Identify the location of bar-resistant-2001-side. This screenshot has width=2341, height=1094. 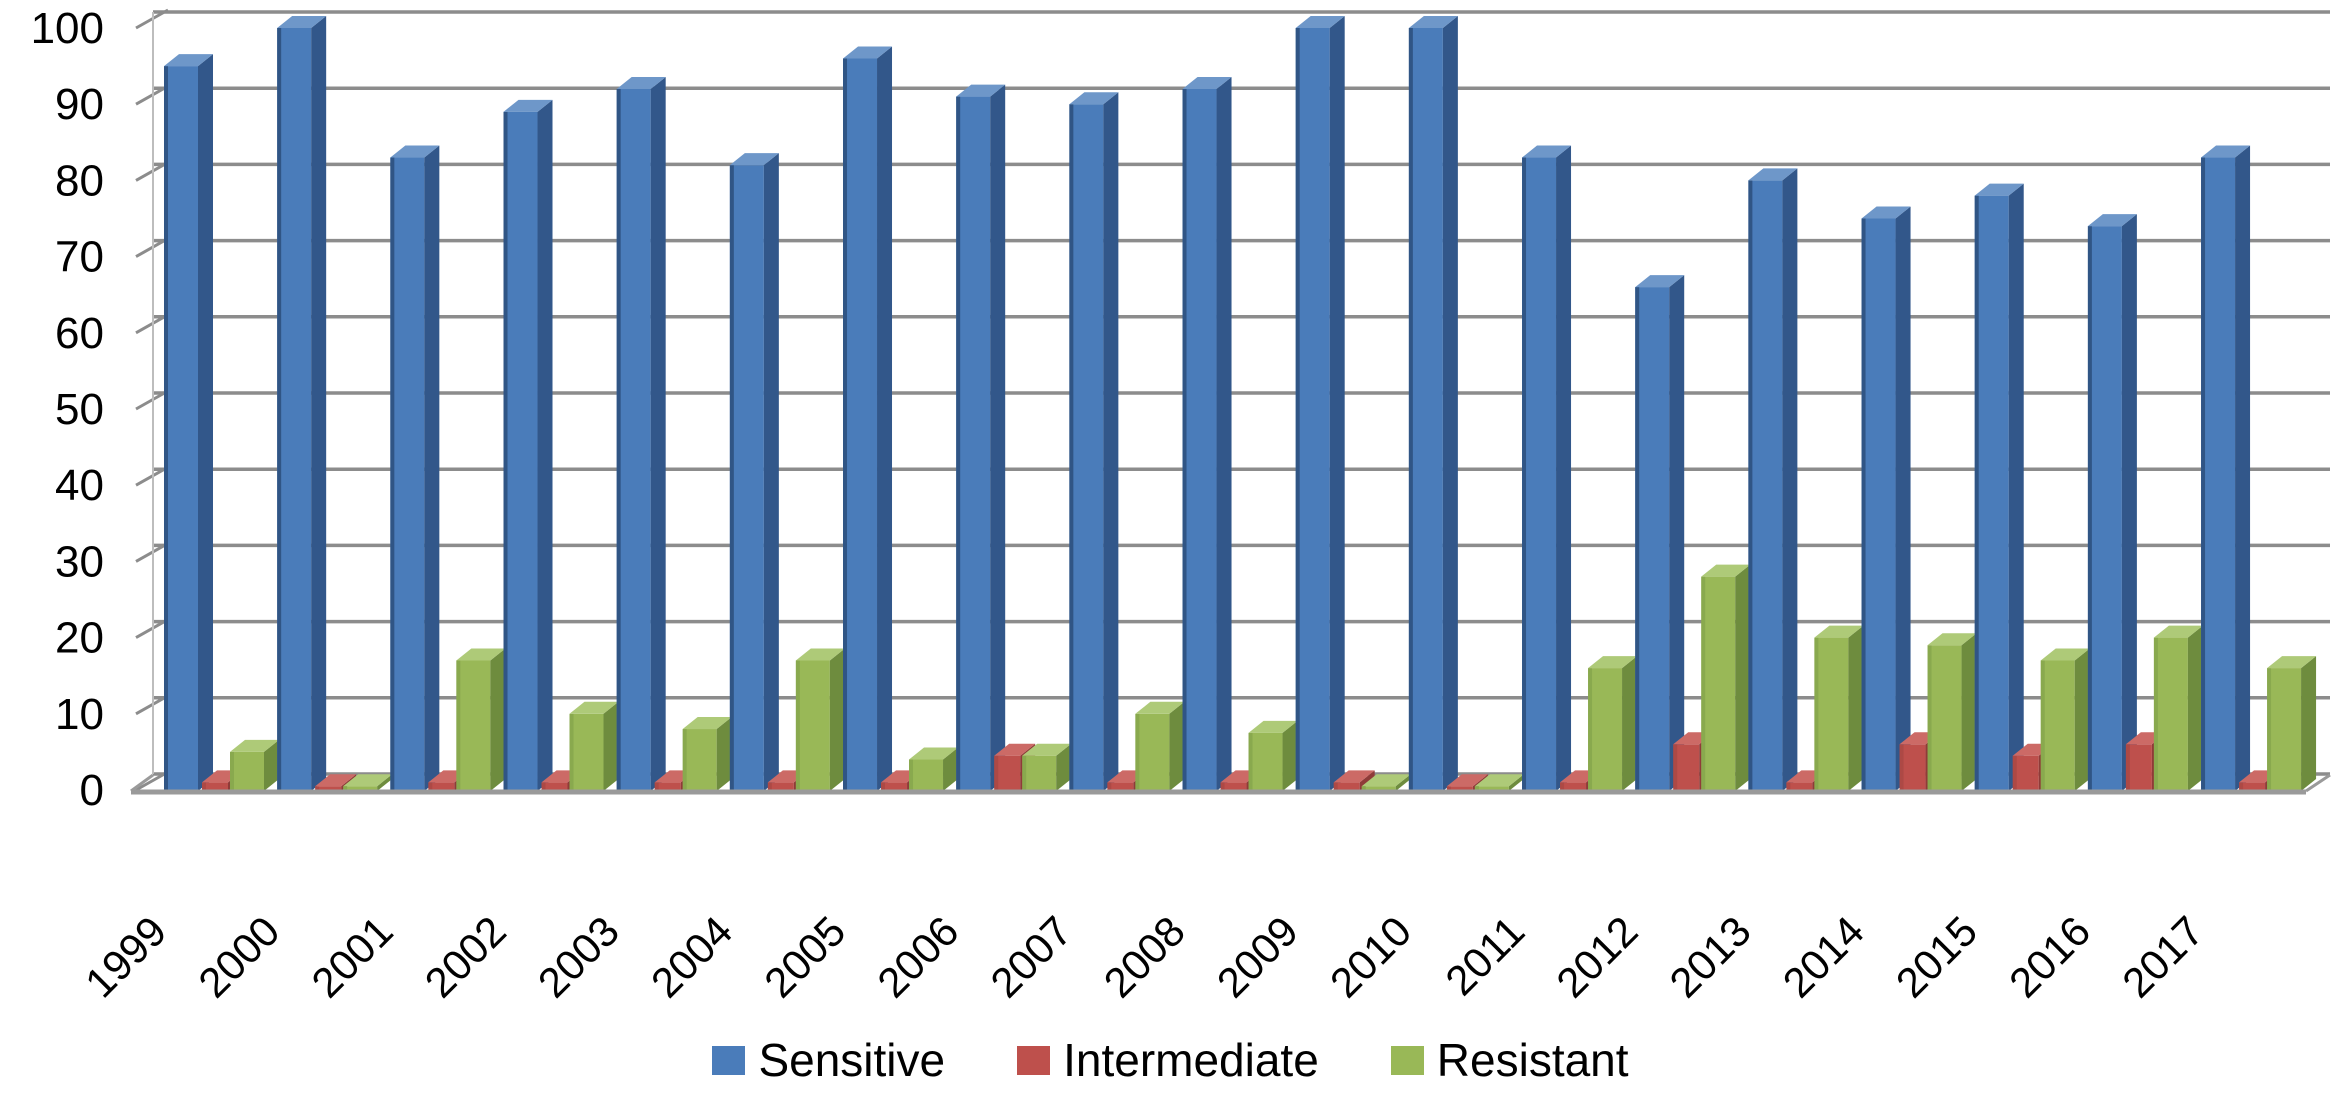
(498, 719).